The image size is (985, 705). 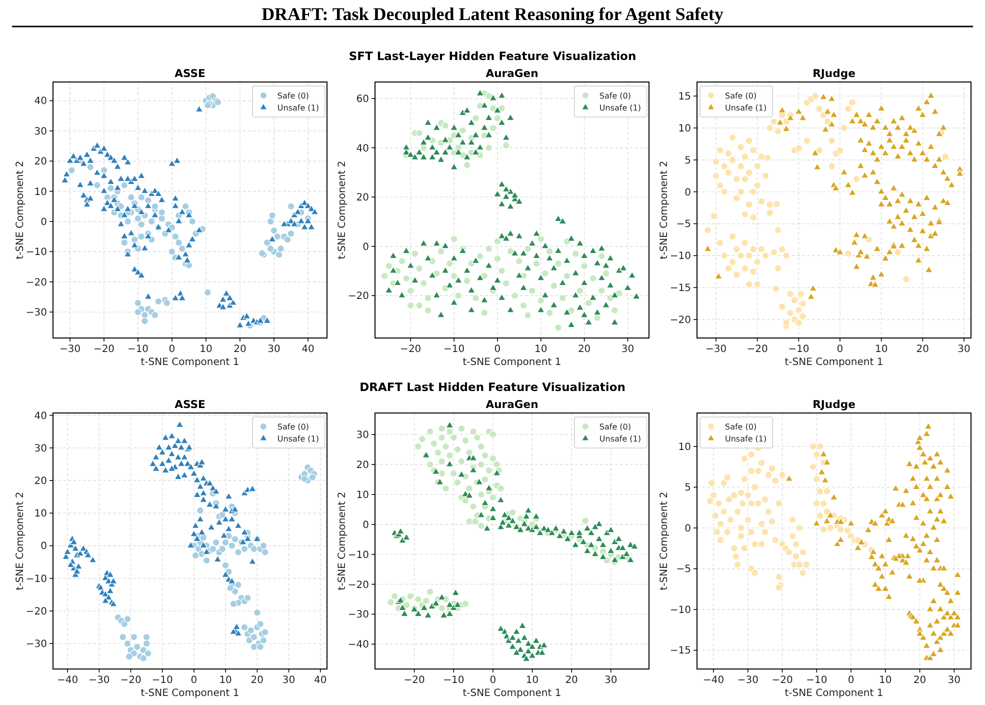 I want to click on text: DRAFT: Task Decoupled Latent Reasoning for Agent Safety, so click(x=493, y=14).